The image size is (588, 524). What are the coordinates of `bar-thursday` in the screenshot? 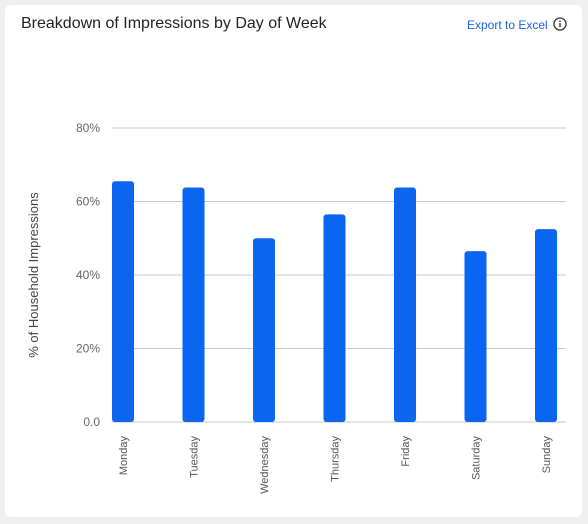 It's located at (334, 318).